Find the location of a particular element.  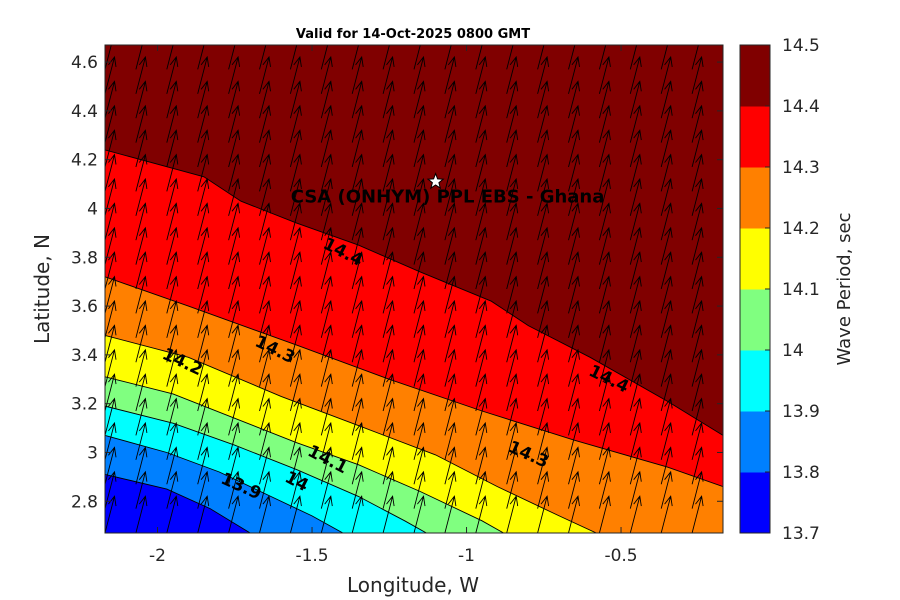

site-label: CSA (ONHYM) PPL EBS - Ghana is located at coordinates (448, 197).